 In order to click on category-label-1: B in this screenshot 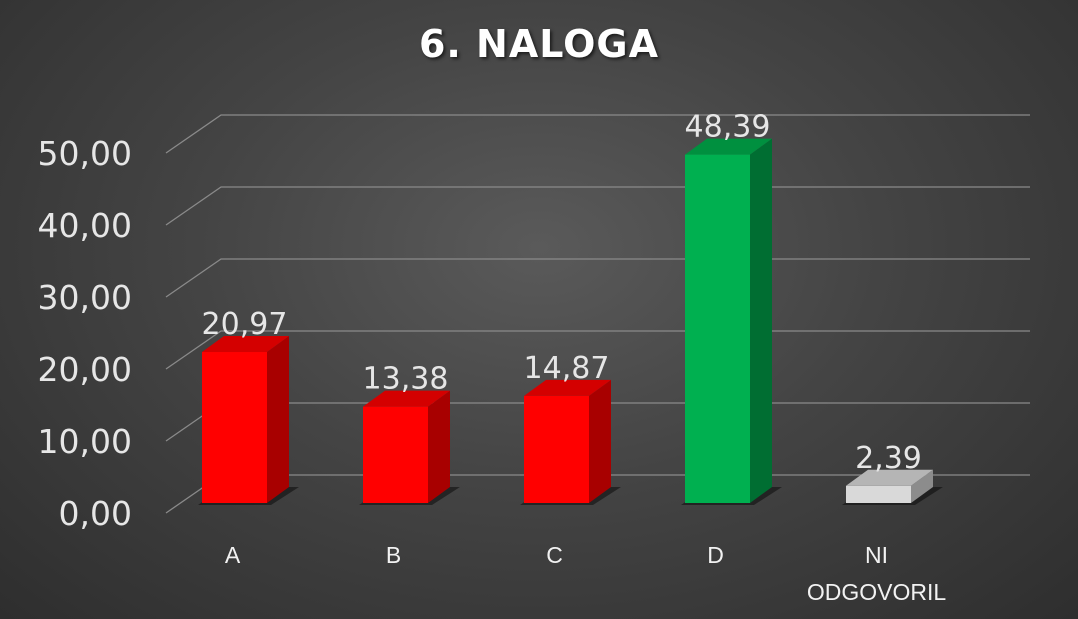, I will do `click(393, 555)`.